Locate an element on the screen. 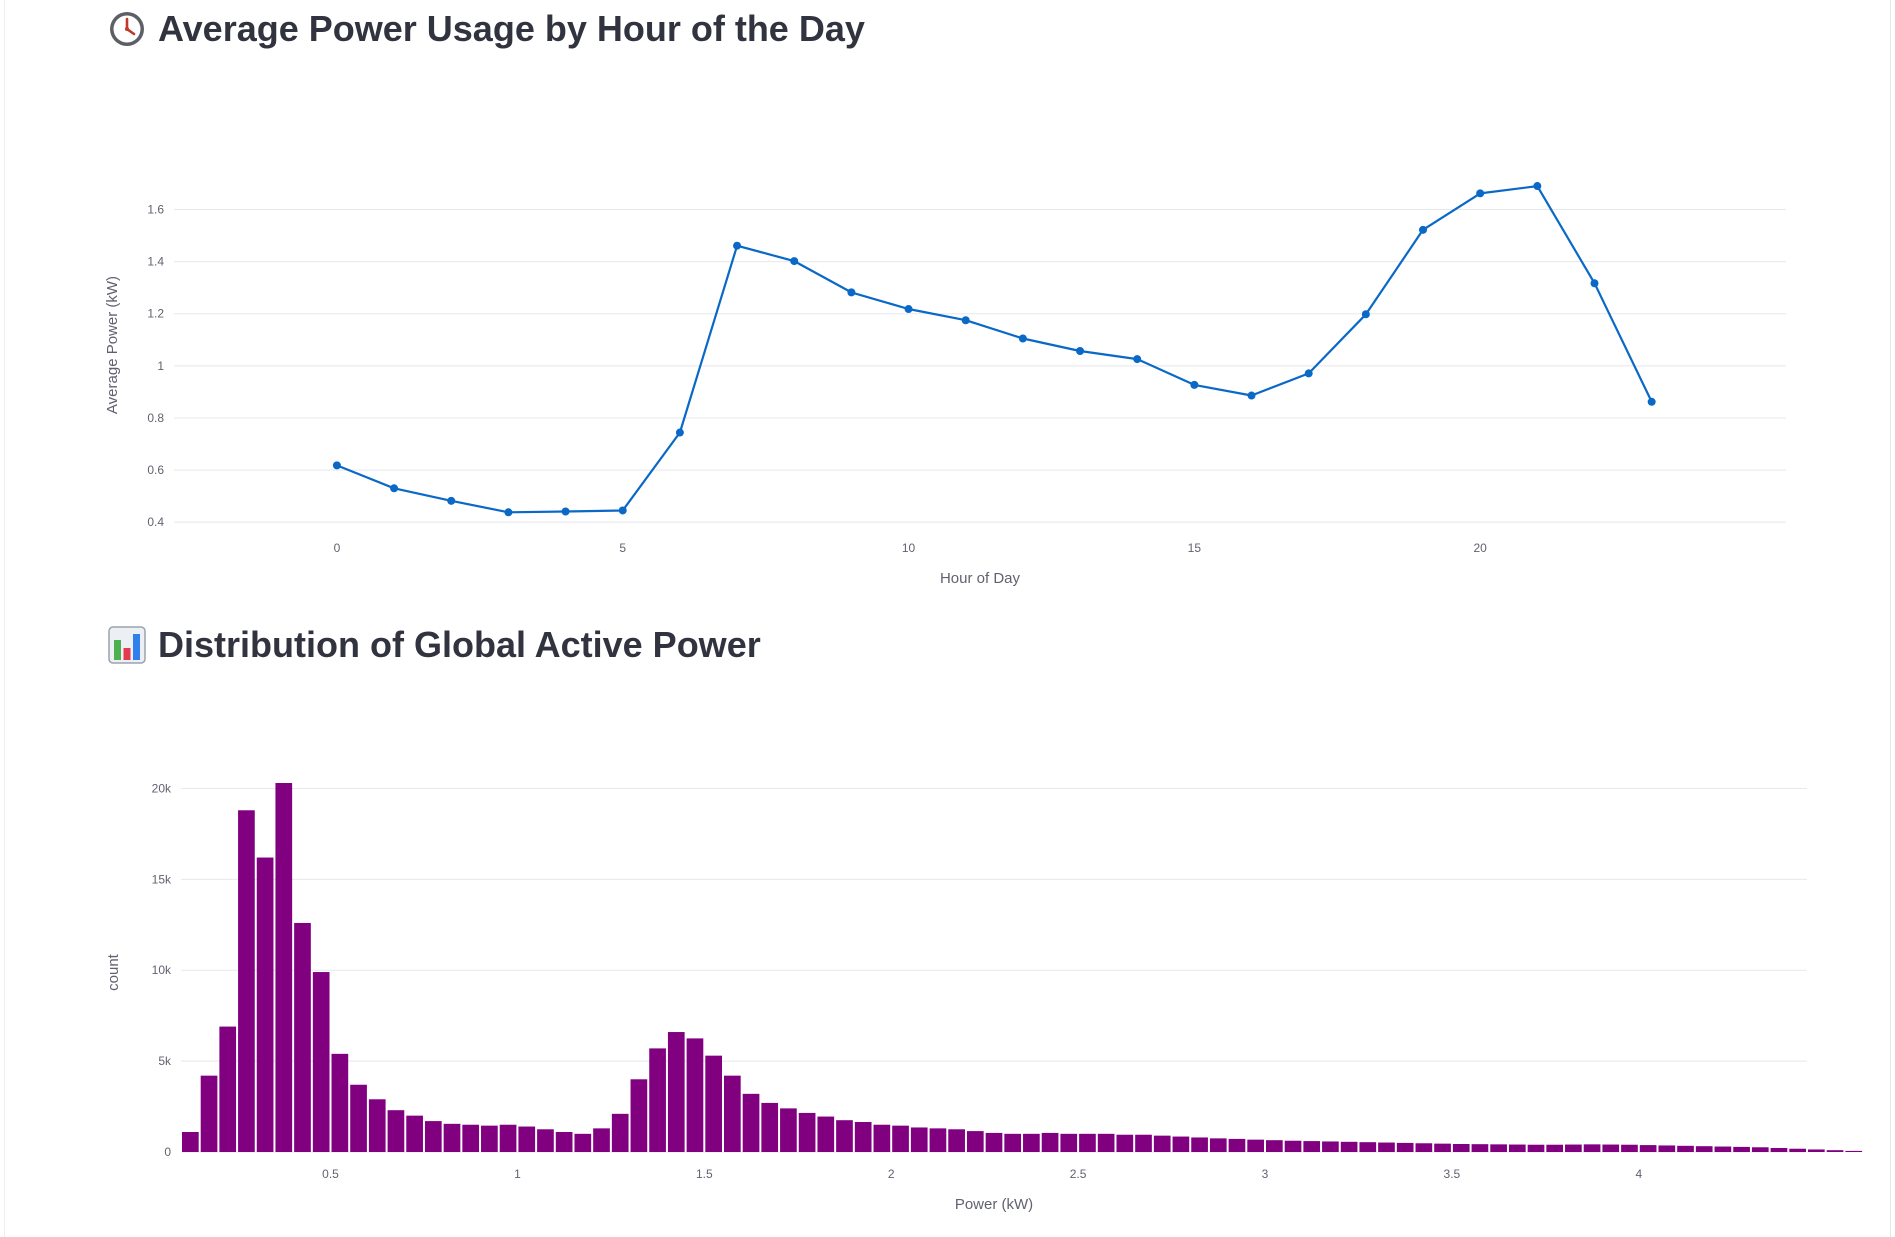 The height and width of the screenshot is (1237, 1895). y-tick-label: 0.4 is located at coordinates (155, 522).